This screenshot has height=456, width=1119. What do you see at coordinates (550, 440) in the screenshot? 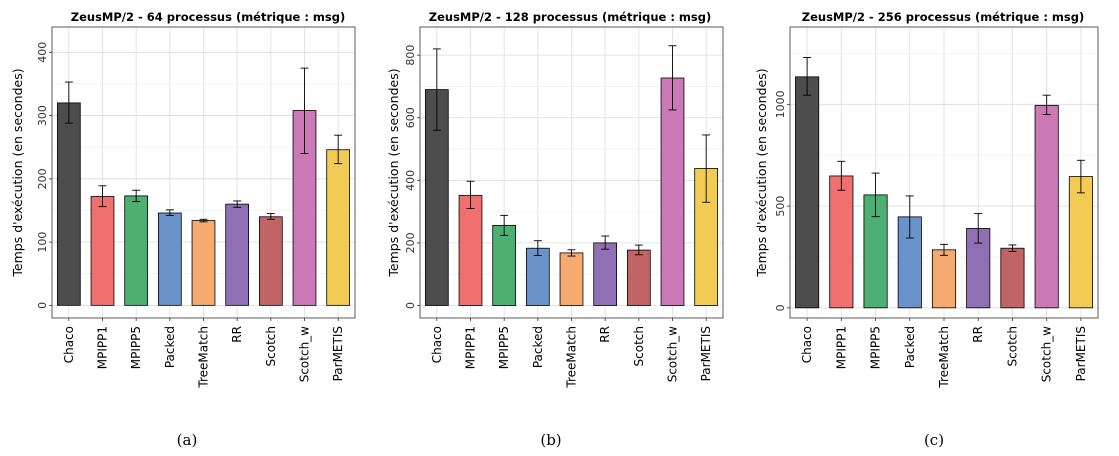
I see `subfigure-caption: (b)` at bounding box center [550, 440].